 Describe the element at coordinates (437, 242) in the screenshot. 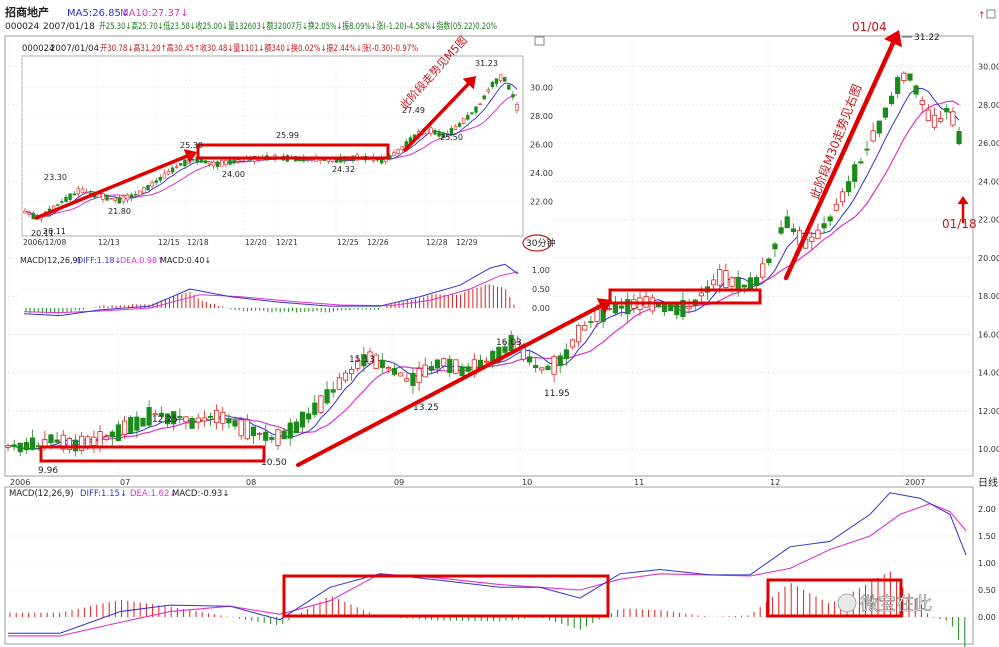

I see `inset-x-tick-8: 12/28` at that location.